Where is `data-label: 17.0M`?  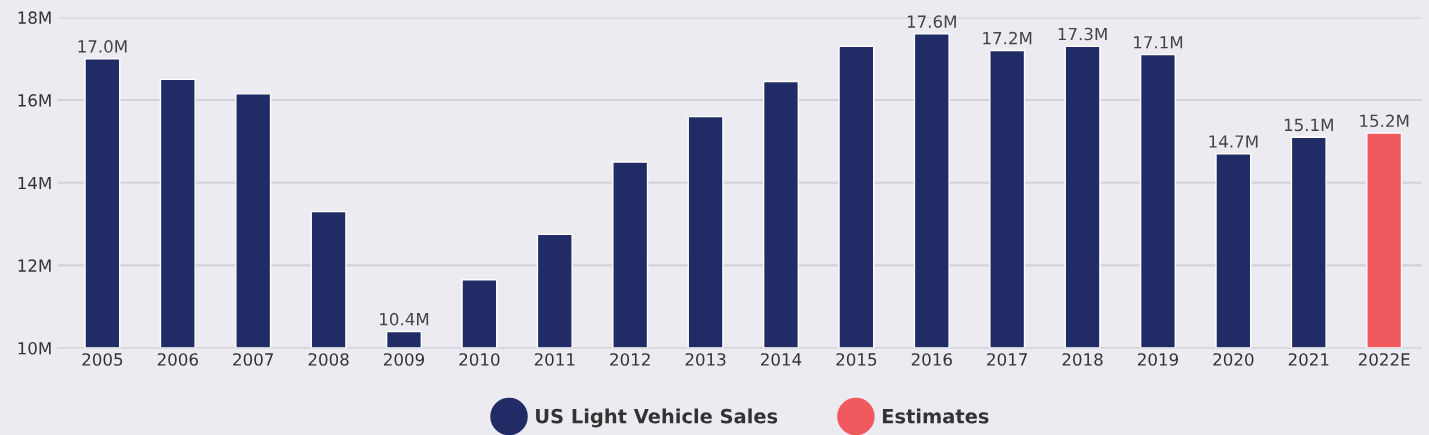
data-label: 17.0M is located at coordinates (102, 46).